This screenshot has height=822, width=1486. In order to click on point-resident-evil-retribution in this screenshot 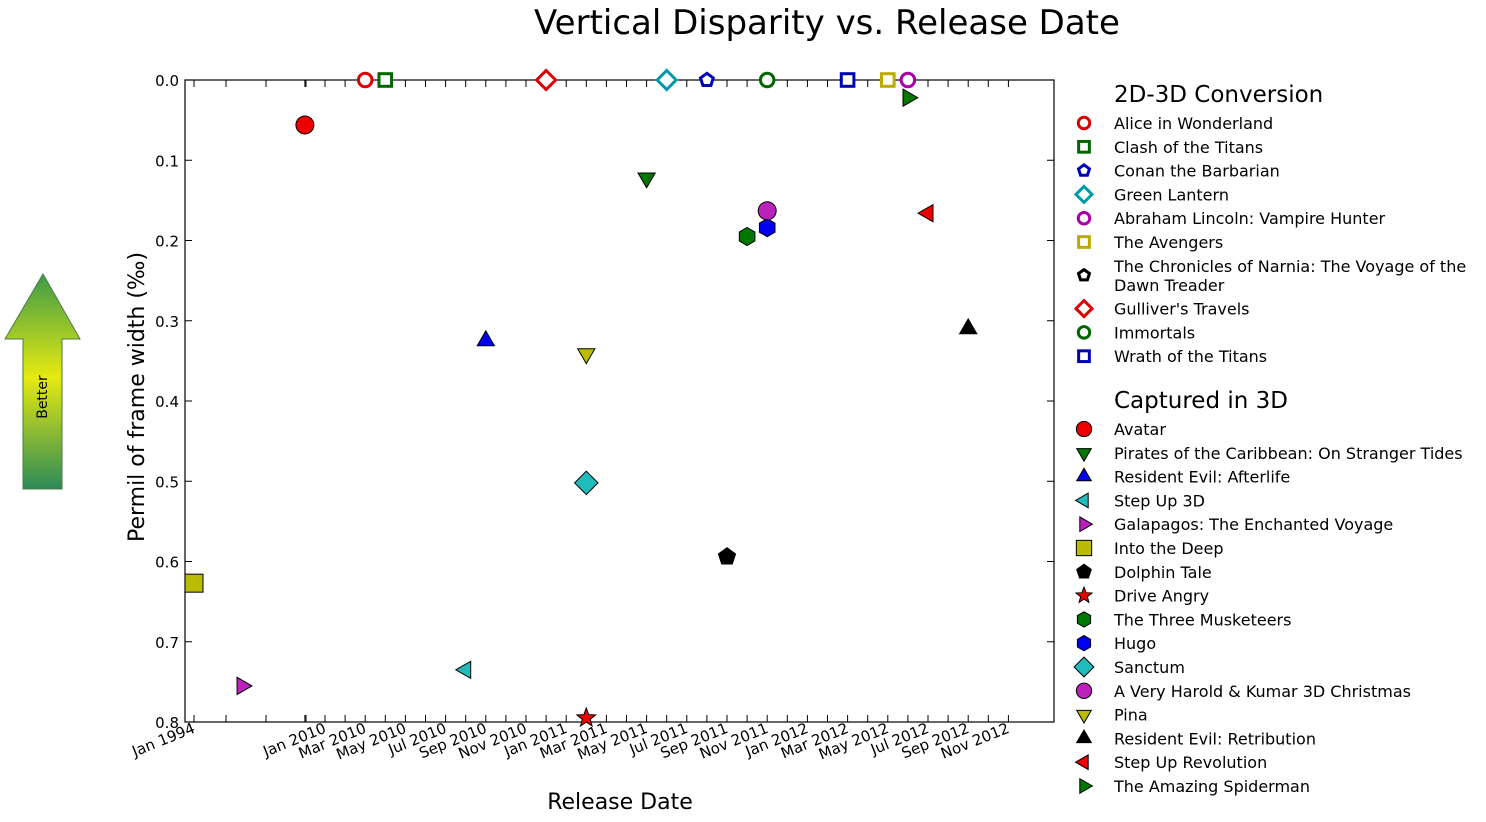, I will do `click(968, 326)`.